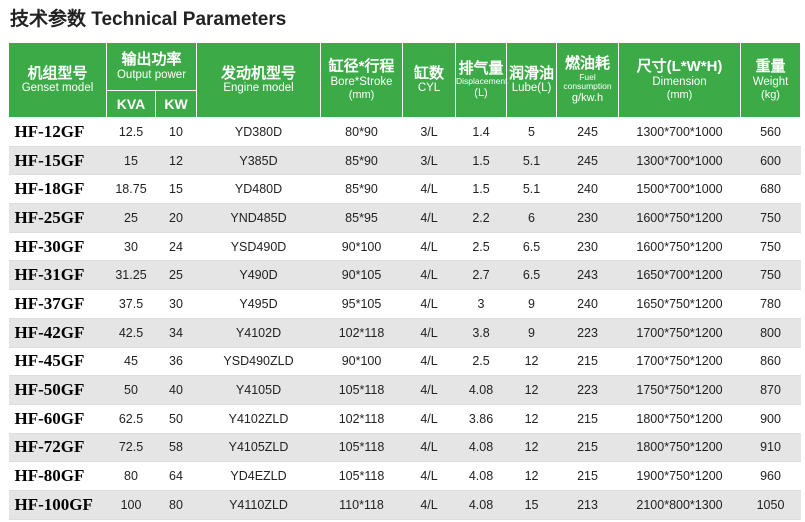 Image resolution: width=805 pixels, height=522 pixels. Describe the element at coordinates (131, 304) in the screenshot. I see `table-cell: 37.5` at that location.